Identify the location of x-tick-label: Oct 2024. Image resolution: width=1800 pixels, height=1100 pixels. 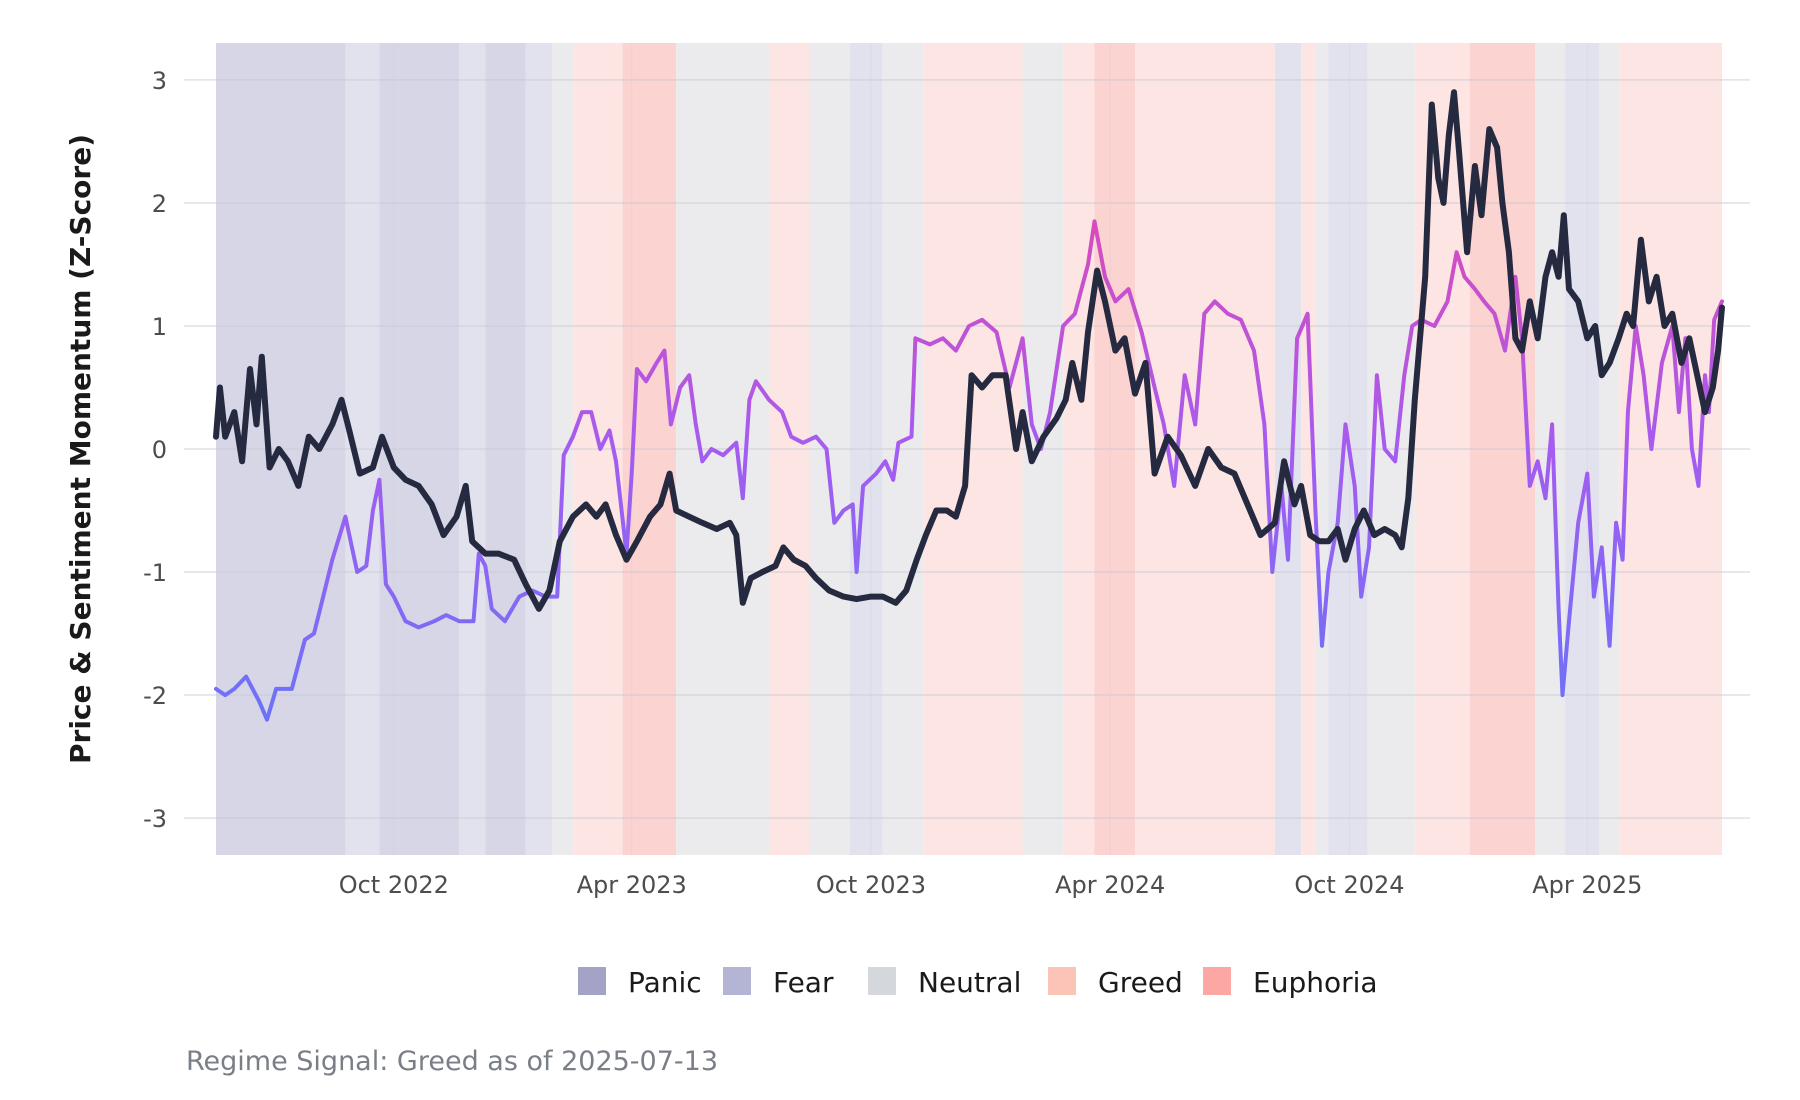
(1349, 885).